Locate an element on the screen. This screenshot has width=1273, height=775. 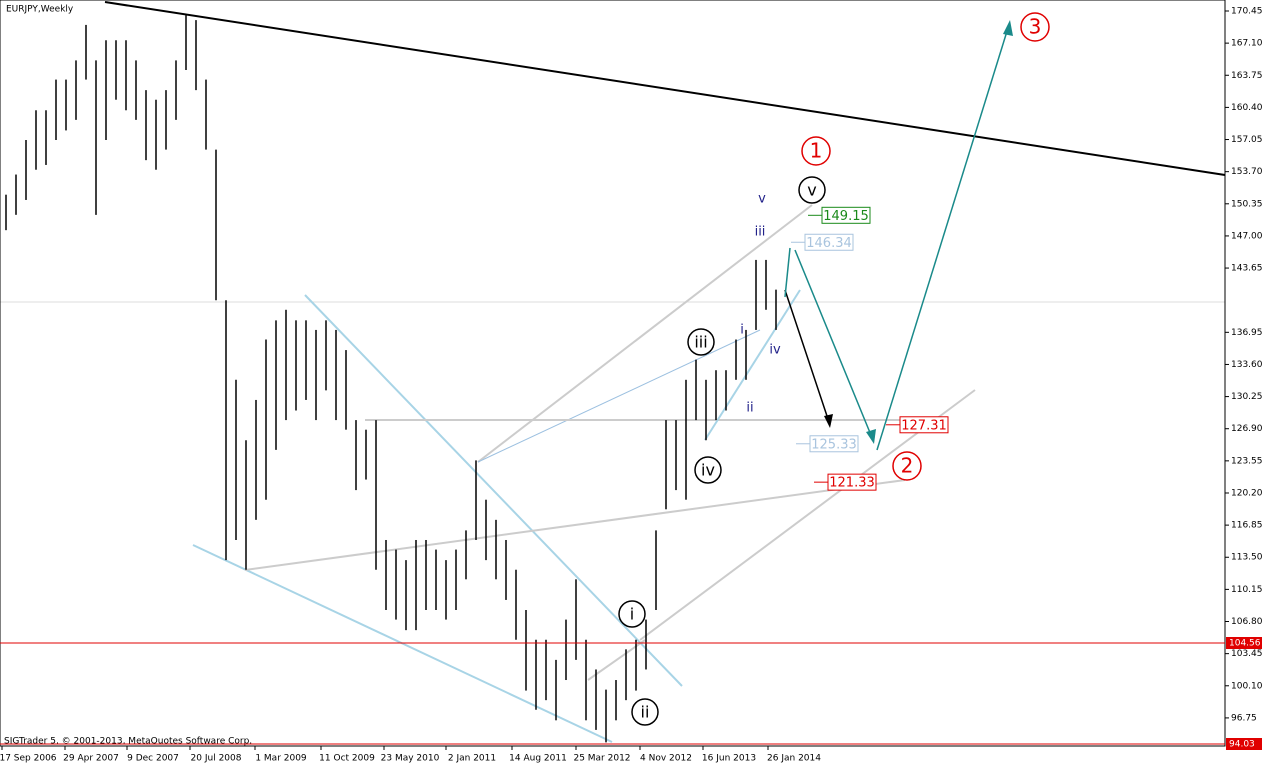
circled-label: iv is located at coordinates (708, 470).